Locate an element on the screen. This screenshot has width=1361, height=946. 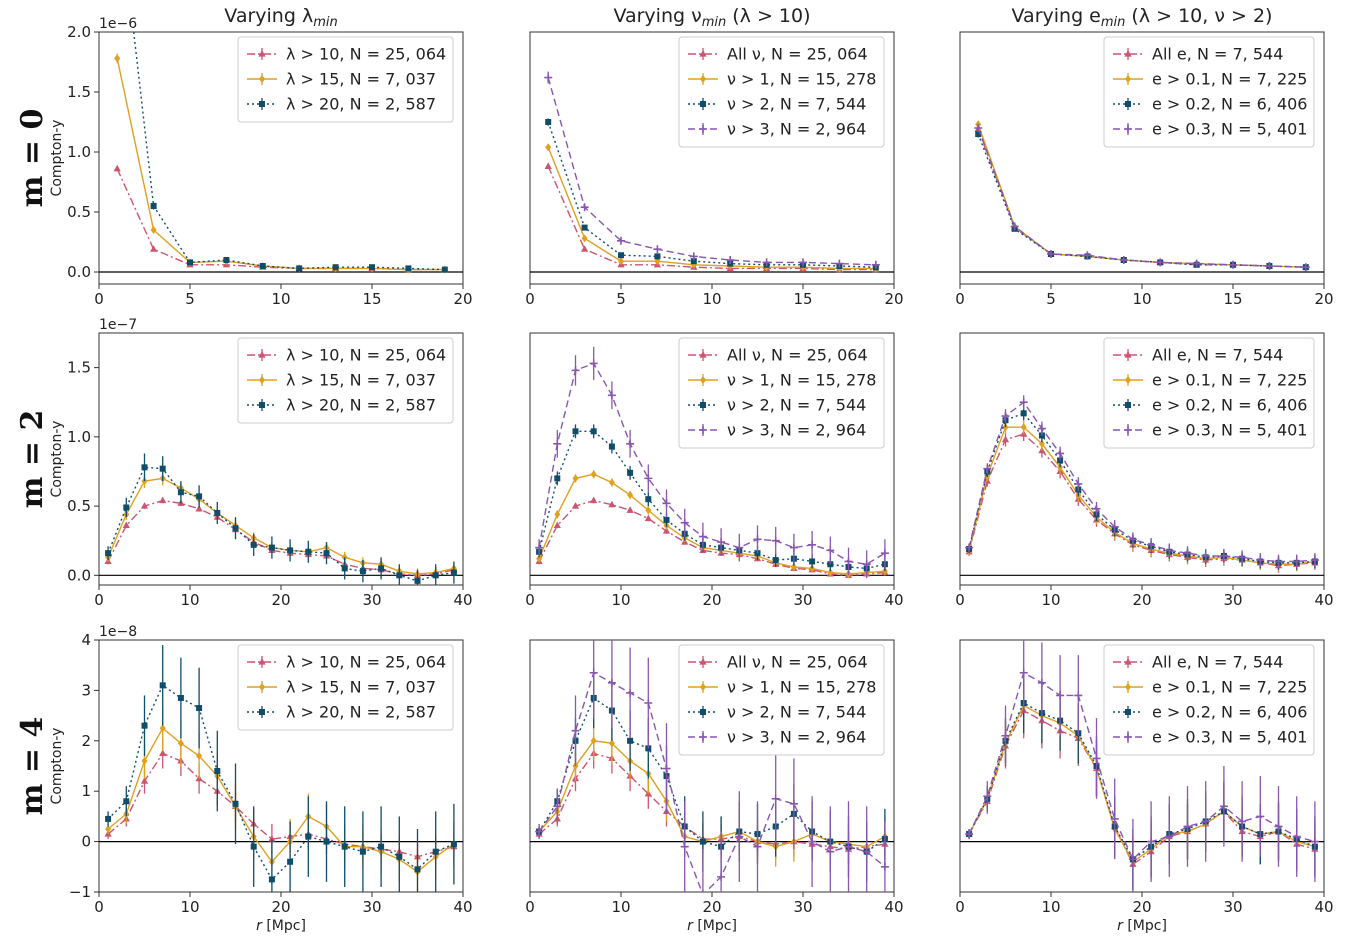
legend-entry-1: ν > 1, N = 15, 278 is located at coordinates (782, 380).